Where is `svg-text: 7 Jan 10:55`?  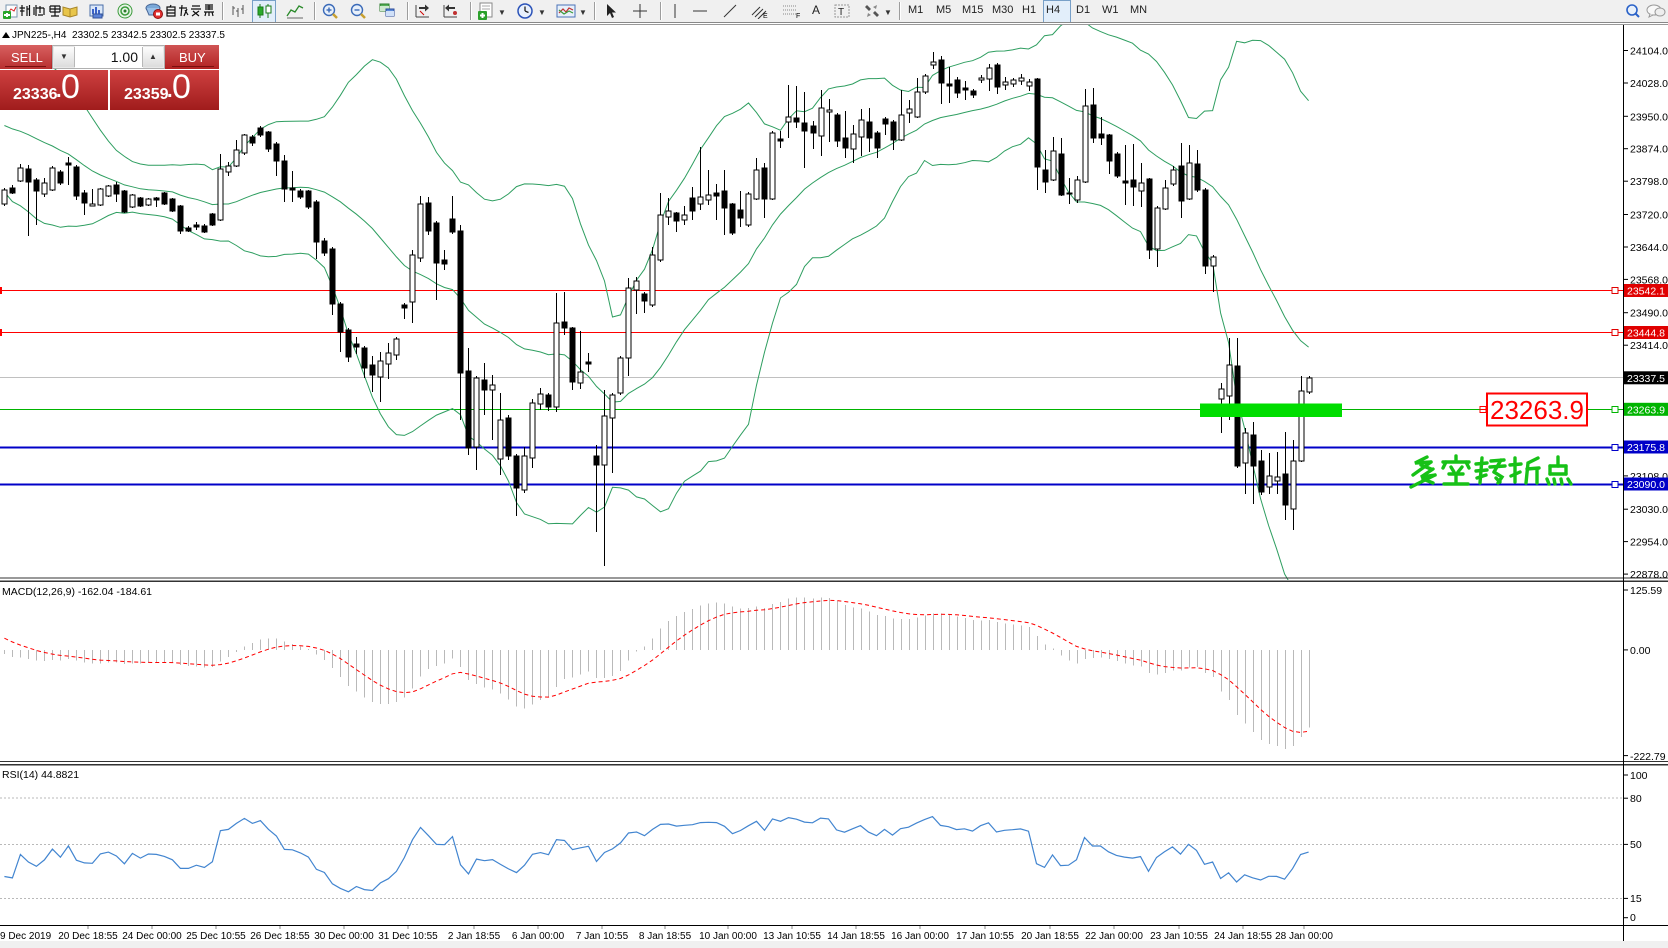
svg-text: 7 Jan 10:55 is located at coordinates (602, 936).